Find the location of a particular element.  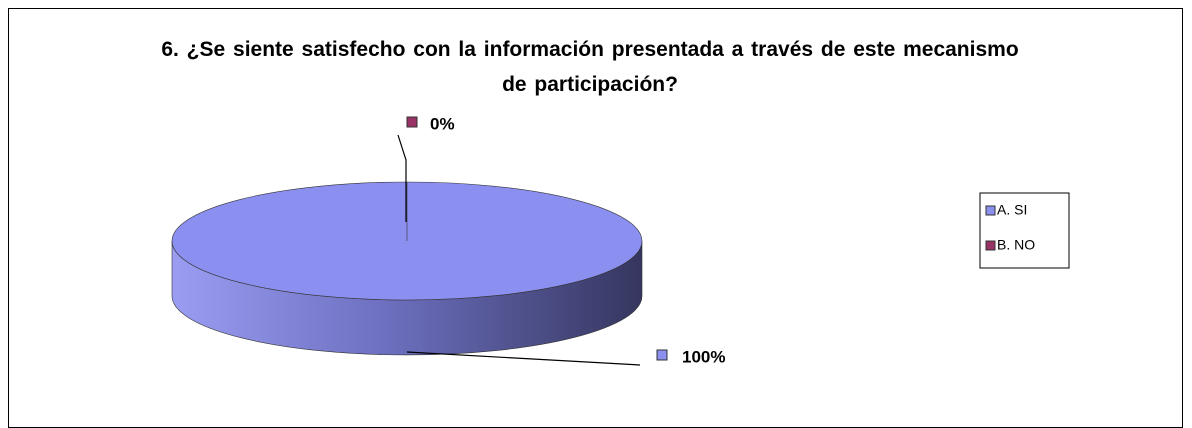

legend-label: B. NO is located at coordinates (1016, 245).